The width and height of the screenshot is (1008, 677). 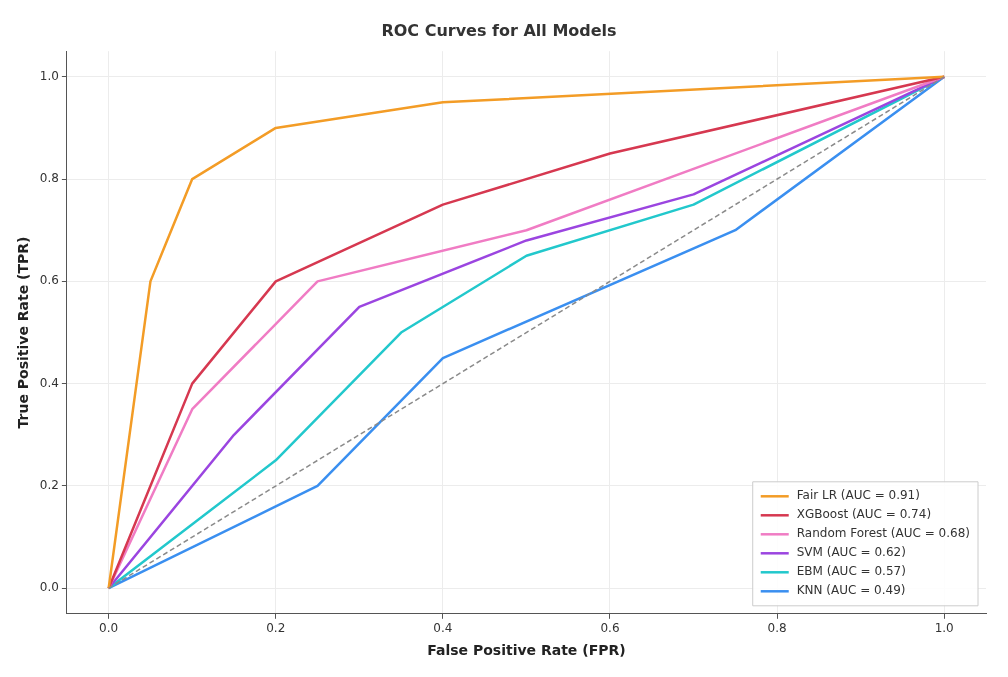 What do you see at coordinates (49, 178) in the screenshot?
I see `y-tick-label: 0.8` at bounding box center [49, 178].